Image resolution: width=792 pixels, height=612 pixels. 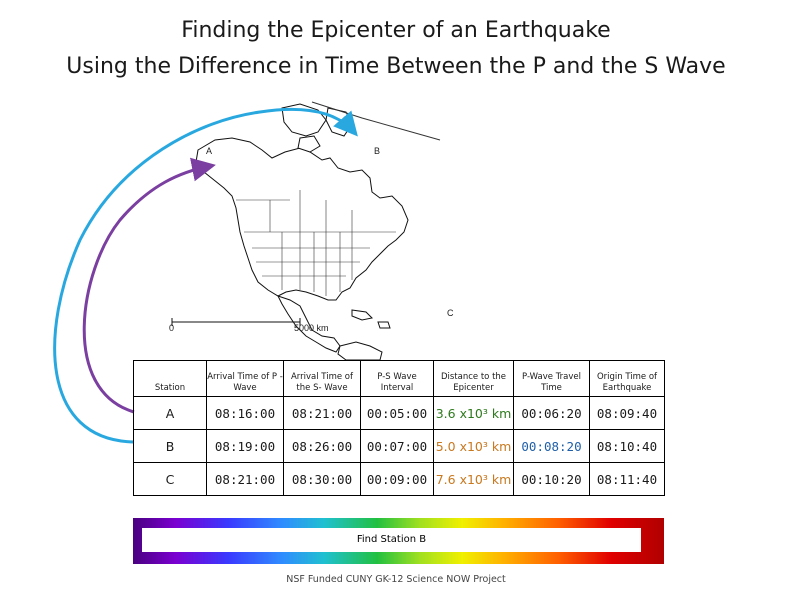 I want to click on scale-bar, so click(x=236, y=322).